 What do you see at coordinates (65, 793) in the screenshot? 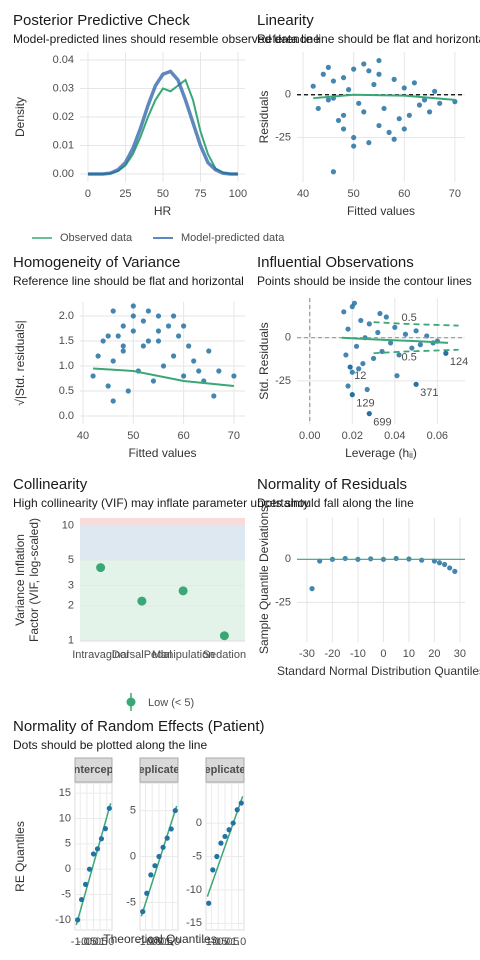
I see `y-tick-label: 15` at bounding box center [65, 793].